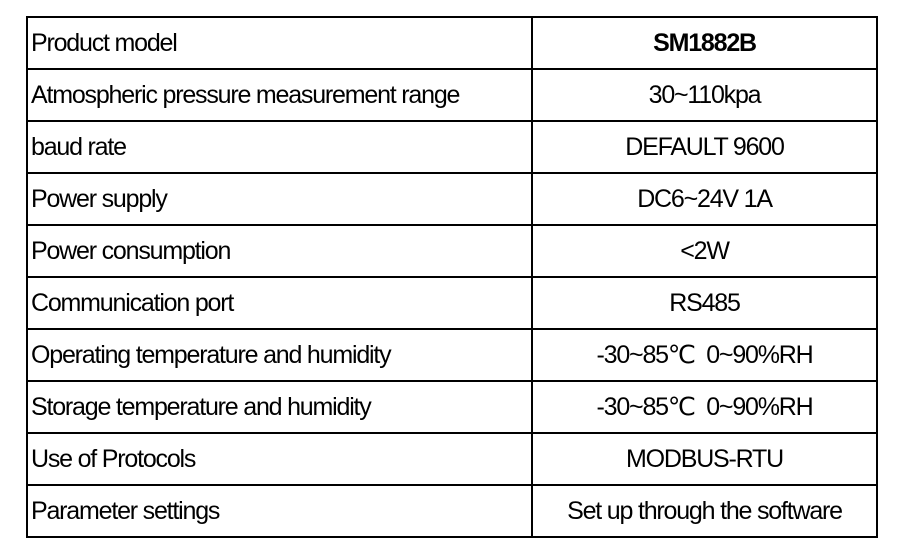 Image resolution: width=900 pixels, height=553 pixels. I want to click on spec-value: DEFAULT 9600, so click(704, 147).